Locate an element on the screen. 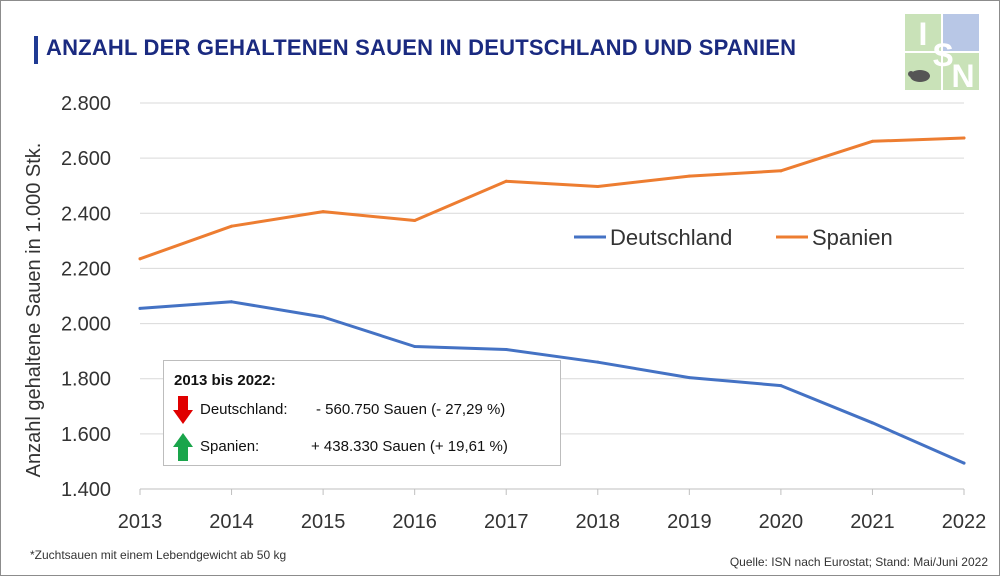 Image resolution: width=1000 pixels, height=576 pixels. x-tick-label: 2016 is located at coordinates (414, 522).